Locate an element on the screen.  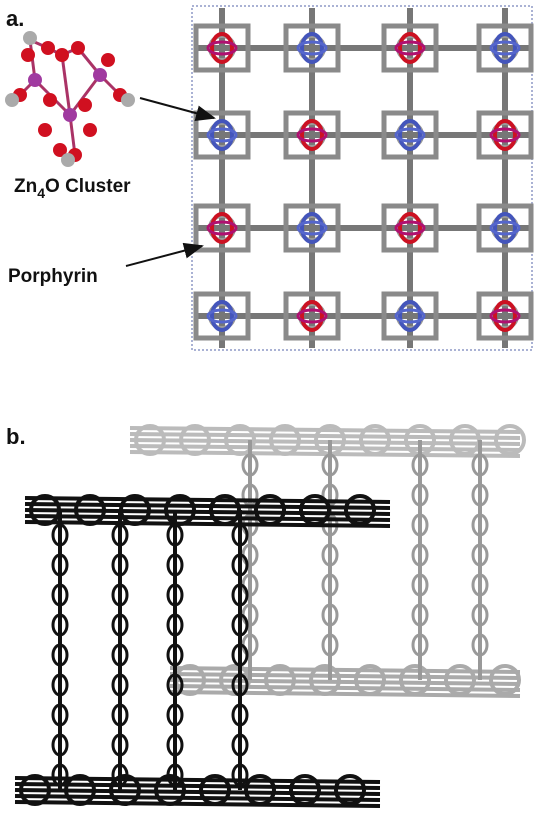
cluster-label-base: Zn is located at coordinates (25, 186).